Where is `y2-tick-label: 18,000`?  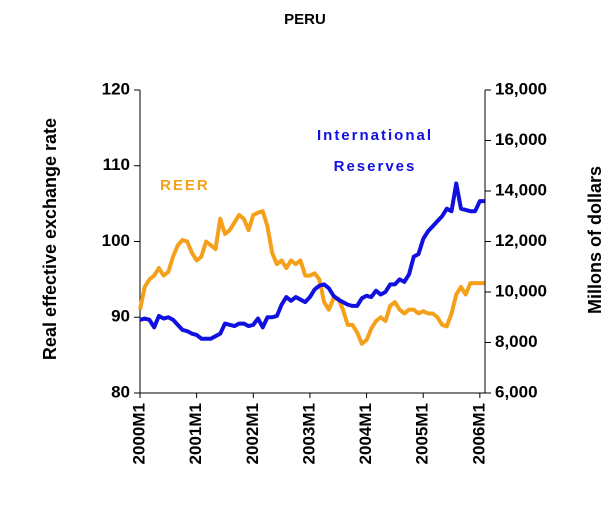
y2-tick-label: 18,000 is located at coordinates (521, 88).